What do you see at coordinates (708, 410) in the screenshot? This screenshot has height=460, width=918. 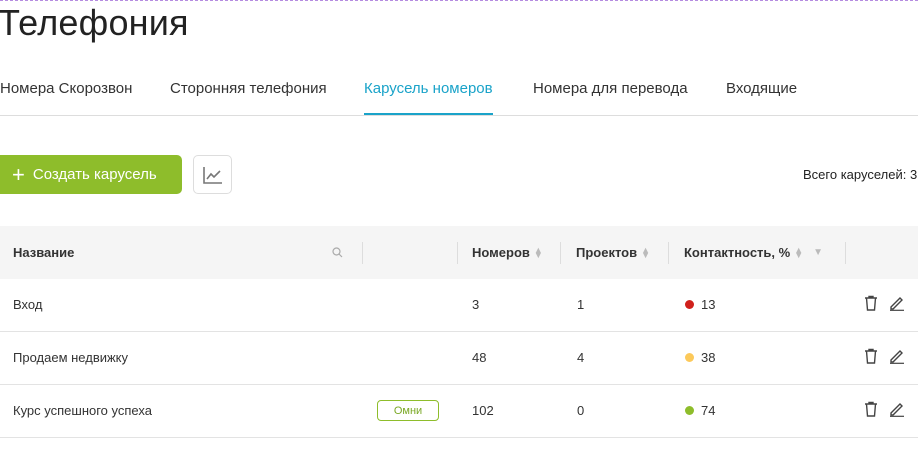 I see `row-contact: 74` at bounding box center [708, 410].